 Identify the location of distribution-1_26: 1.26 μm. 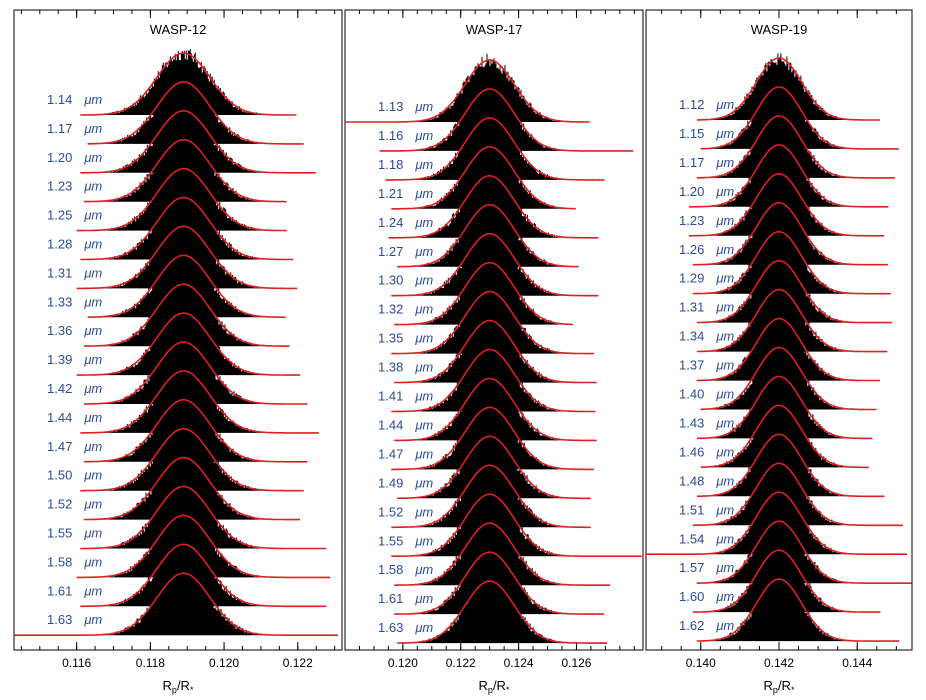
(784, 231).